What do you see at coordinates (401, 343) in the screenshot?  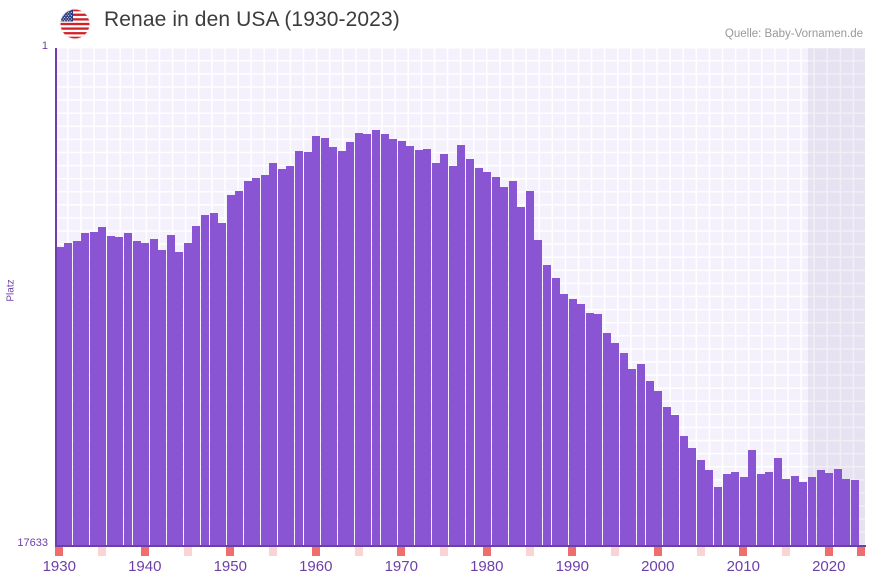 I see `bar-1970` at bounding box center [401, 343].